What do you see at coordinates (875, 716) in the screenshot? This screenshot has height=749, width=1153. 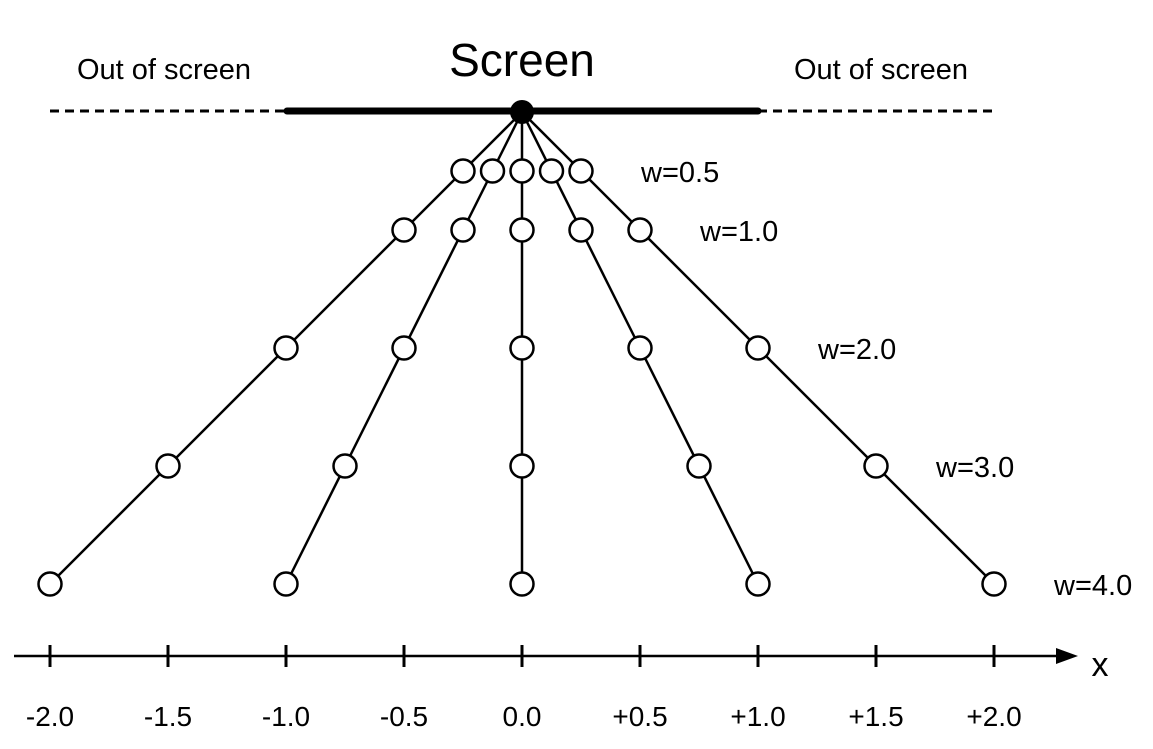 I see `x-tick-label: +1.5` at bounding box center [875, 716].